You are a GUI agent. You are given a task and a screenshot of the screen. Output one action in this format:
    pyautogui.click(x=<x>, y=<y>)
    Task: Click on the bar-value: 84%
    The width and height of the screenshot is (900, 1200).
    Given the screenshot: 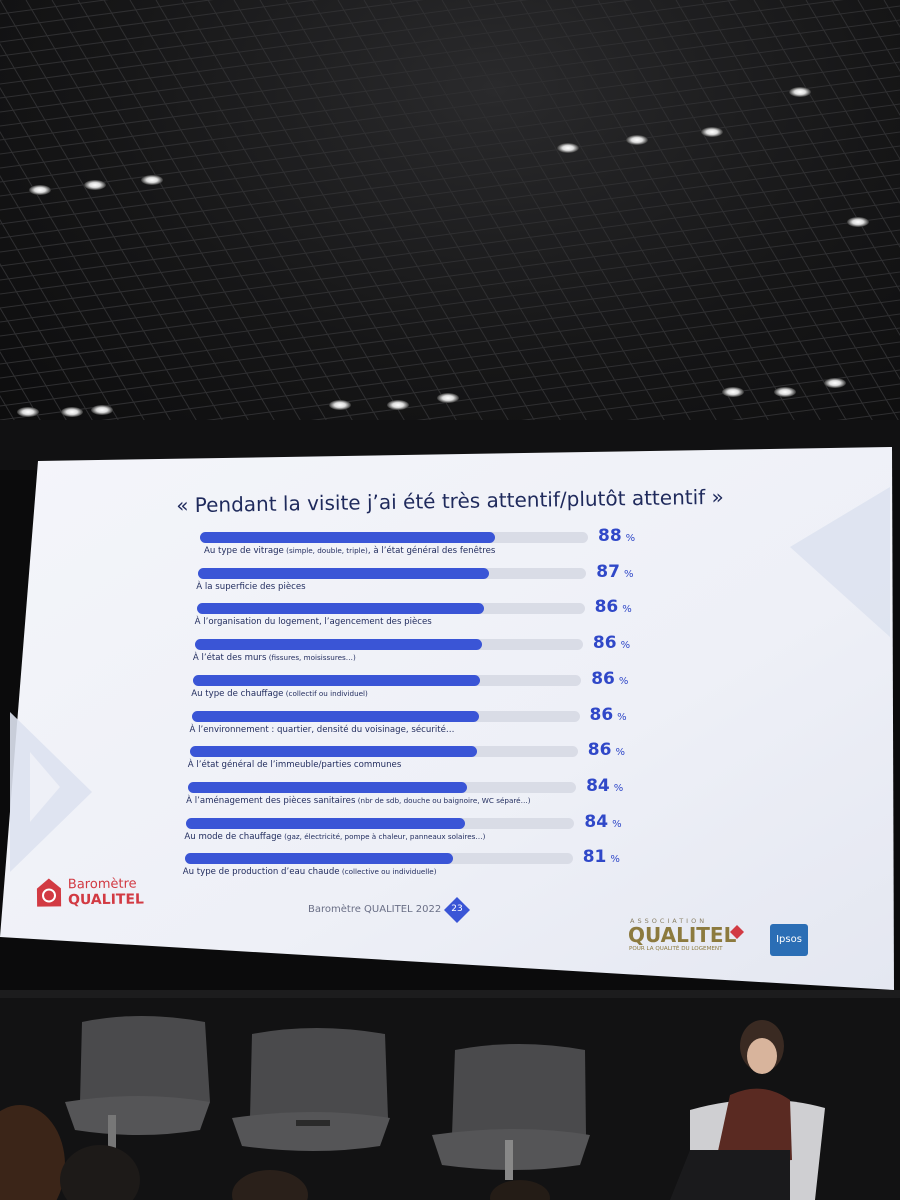 What is the action you would take?
    pyautogui.click(x=604, y=786)
    